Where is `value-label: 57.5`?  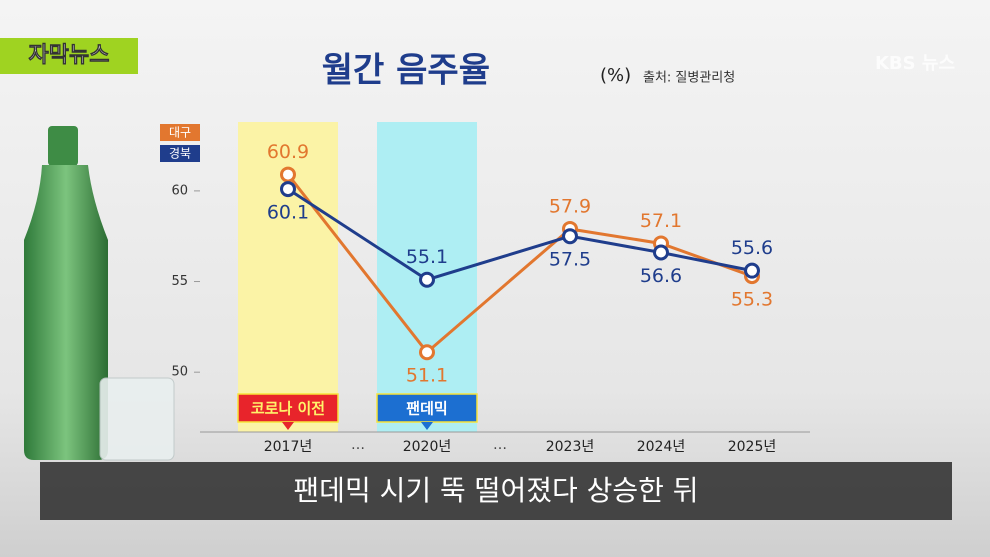 value-label: 57.5 is located at coordinates (570, 260).